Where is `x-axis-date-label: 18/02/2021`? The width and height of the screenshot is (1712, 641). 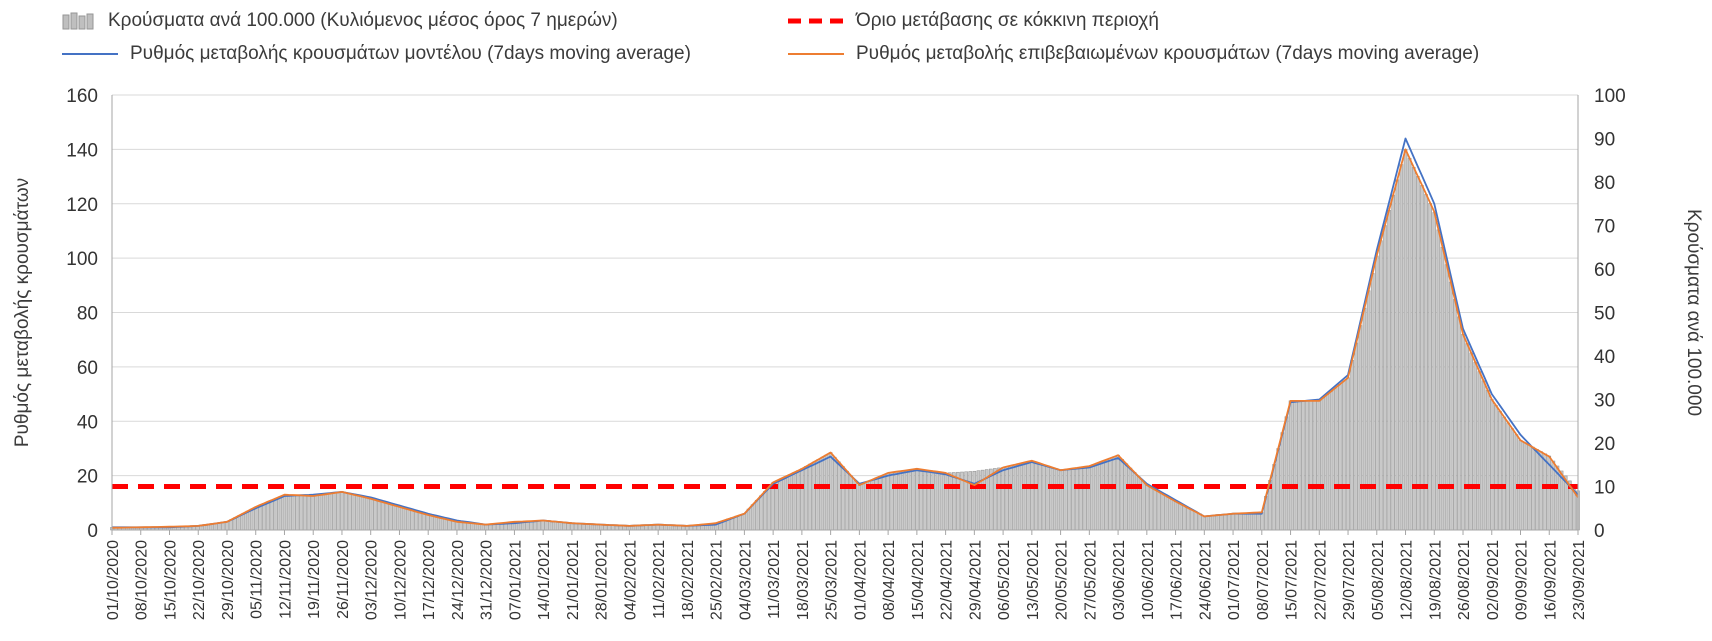 x-axis-date-label: 18/02/2021 is located at coordinates (688, 580).